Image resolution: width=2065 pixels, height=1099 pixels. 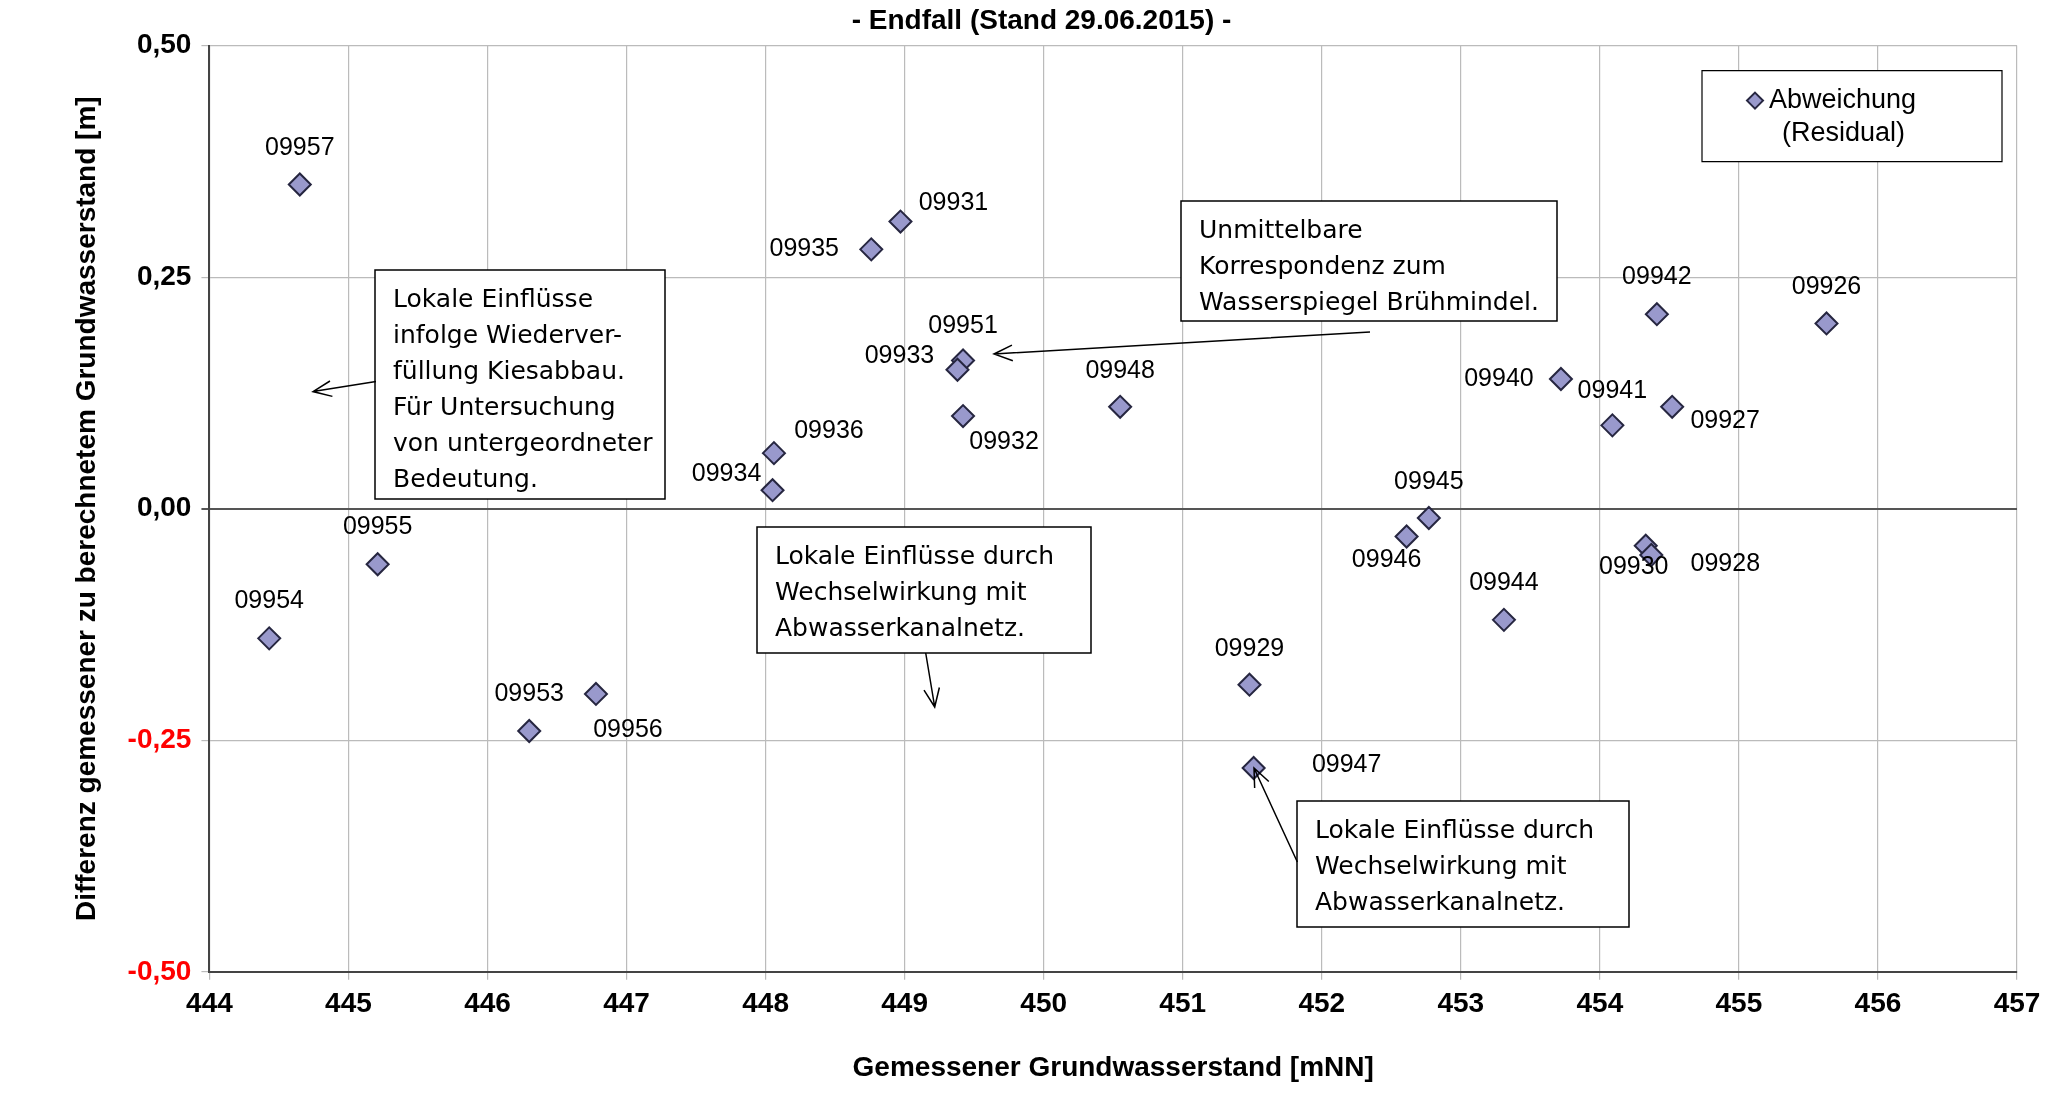 I want to click on y-tick-label: 0,00, so click(x=164, y=507).